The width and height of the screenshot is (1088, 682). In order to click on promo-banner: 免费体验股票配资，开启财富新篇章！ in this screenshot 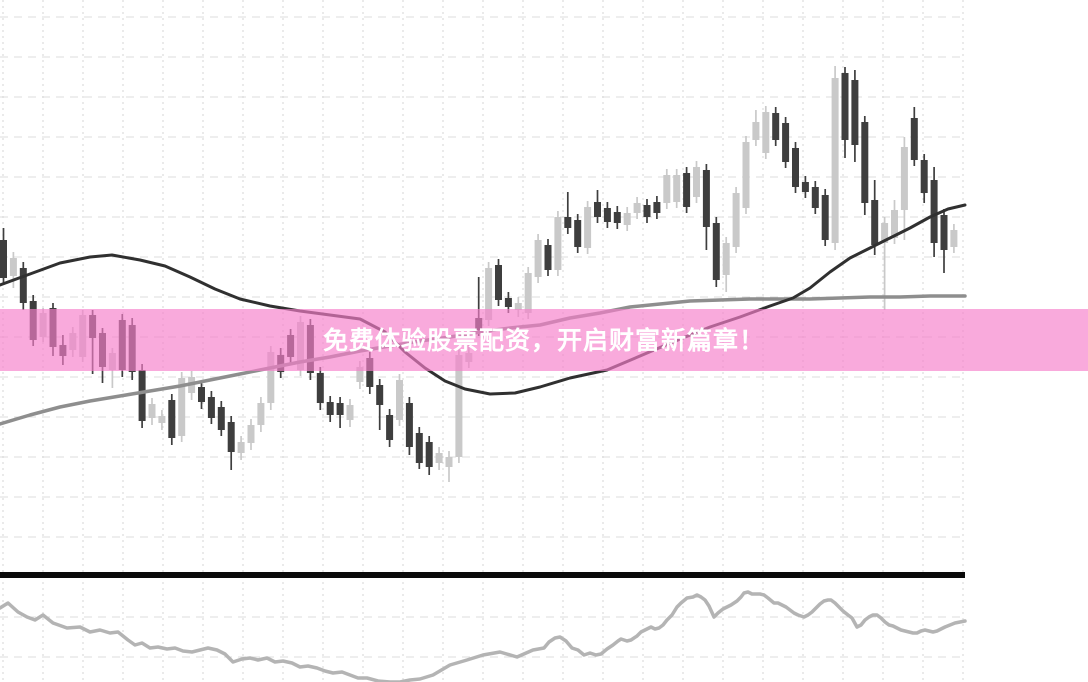, I will do `click(544, 340)`.